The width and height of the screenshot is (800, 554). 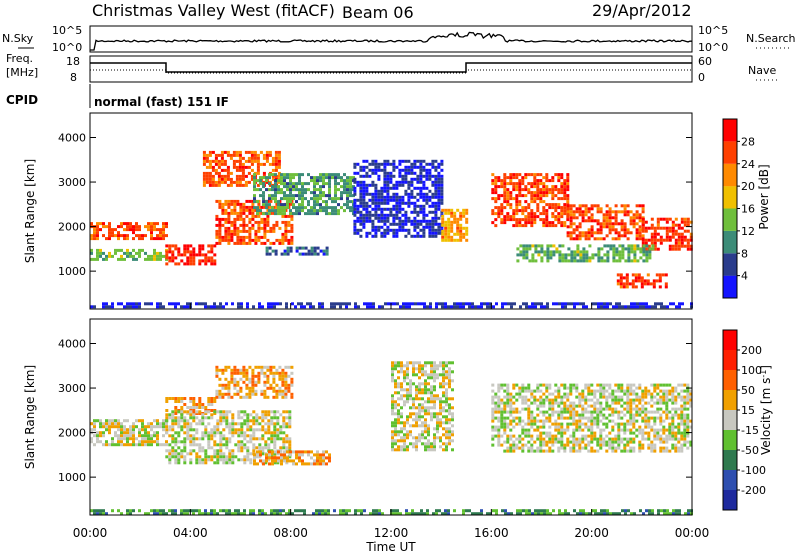 What do you see at coordinates (748, 164) in the screenshot?
I see `power-colorbar-tick-label: 24` at bounding box center [748, 164].